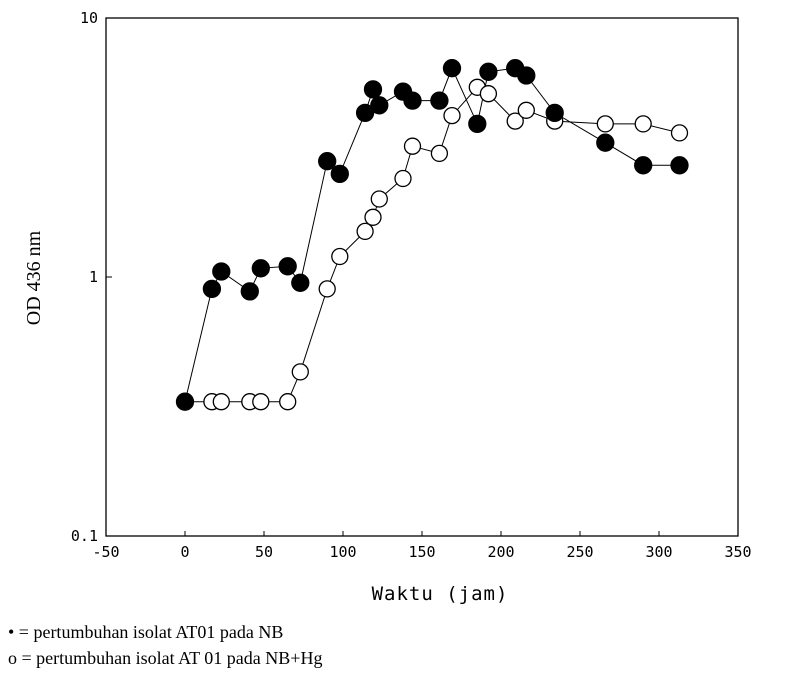  I want to click on x-axis-title: Waktu (jam), so click(440, 594).